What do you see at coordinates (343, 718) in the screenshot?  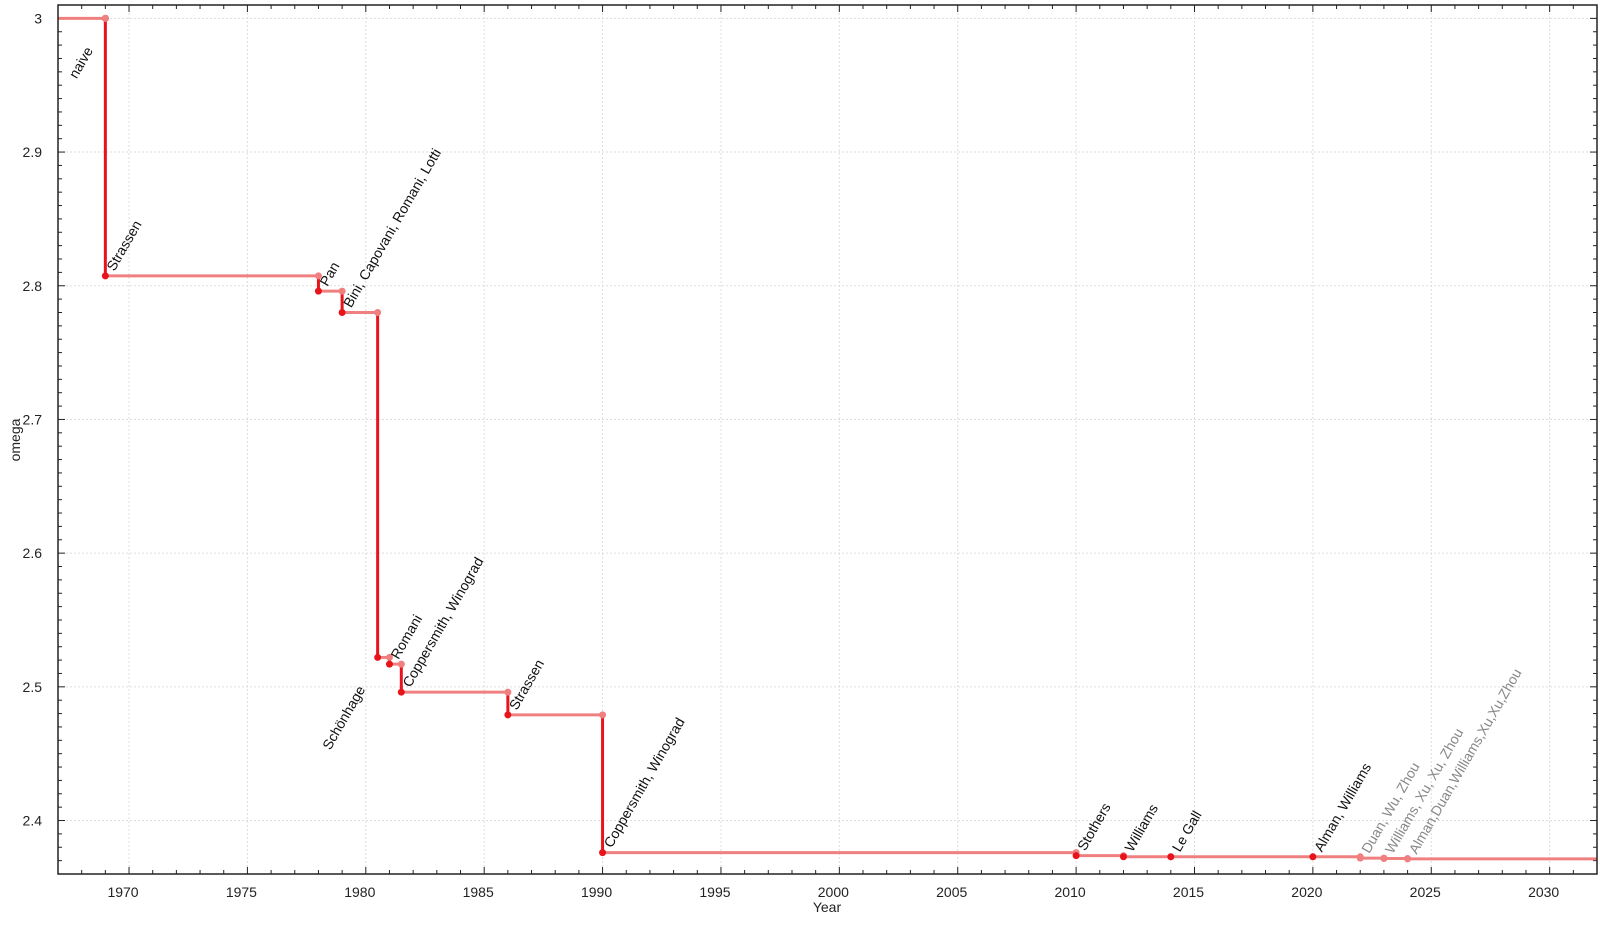 I see `point-label: Schönhage` at bounding box center [343, 718].